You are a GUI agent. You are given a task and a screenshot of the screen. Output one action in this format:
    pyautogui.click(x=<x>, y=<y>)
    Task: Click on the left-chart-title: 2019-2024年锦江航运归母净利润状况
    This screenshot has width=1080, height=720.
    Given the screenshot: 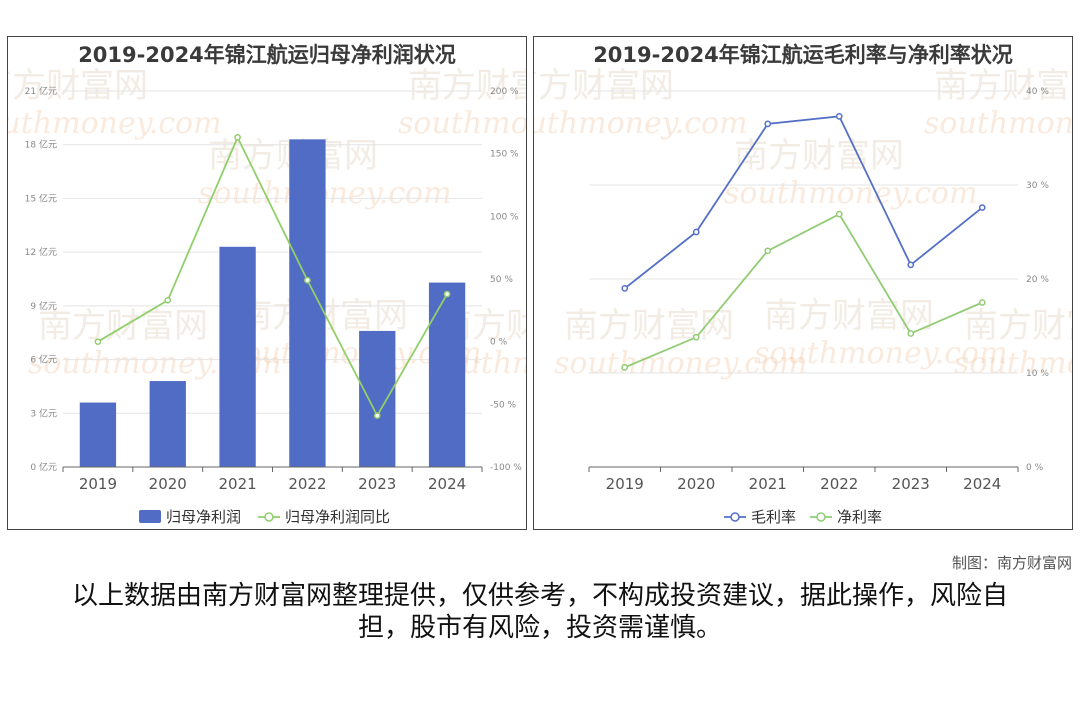 What is the action you would take?
    pyautogui.click(x=267, y=55)
    